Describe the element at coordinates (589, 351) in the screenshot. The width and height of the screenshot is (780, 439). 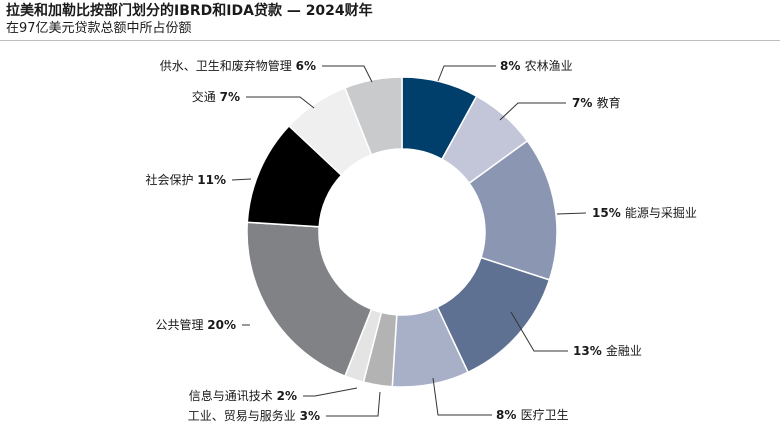
I see `slice-value-3: 13%` at that location.